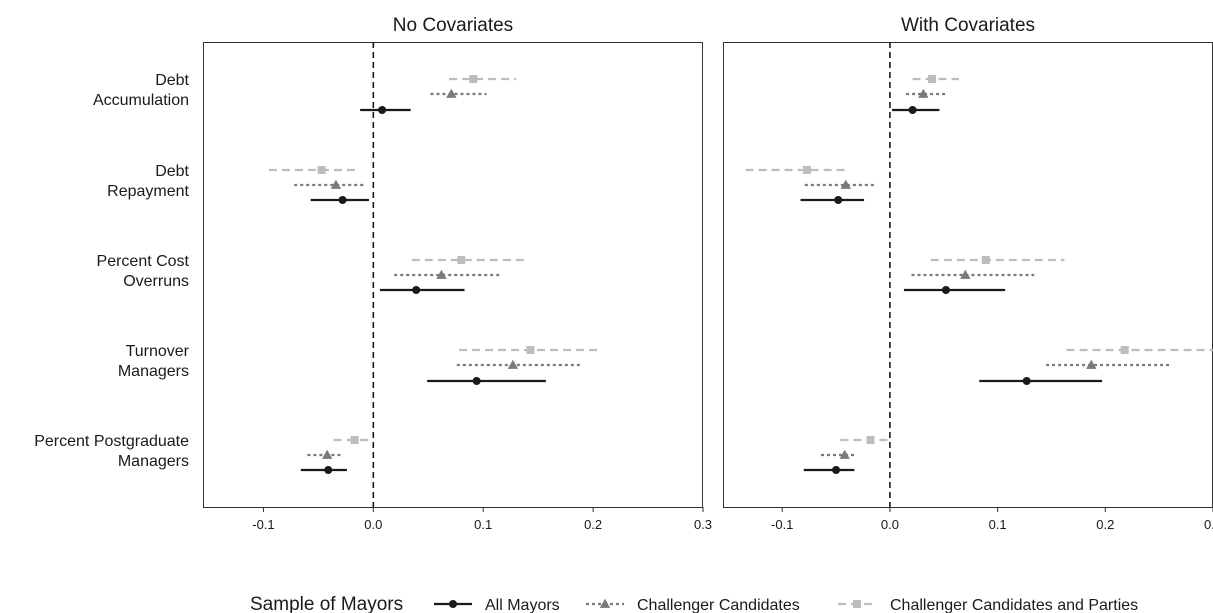  Describe the element at coordinates (1208, 524) in the screenshot. I see `x-tick-label-2-4: 0.3` at that location.